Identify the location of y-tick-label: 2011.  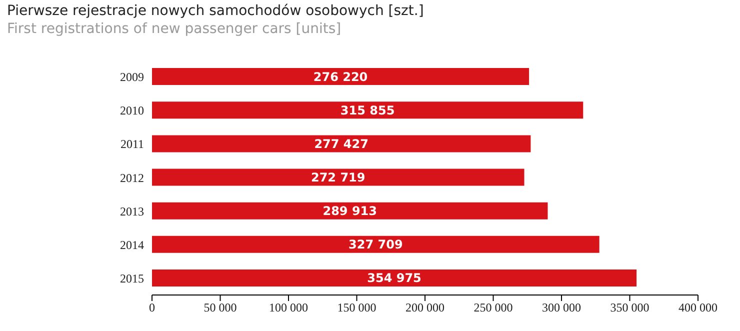
(132, 144).